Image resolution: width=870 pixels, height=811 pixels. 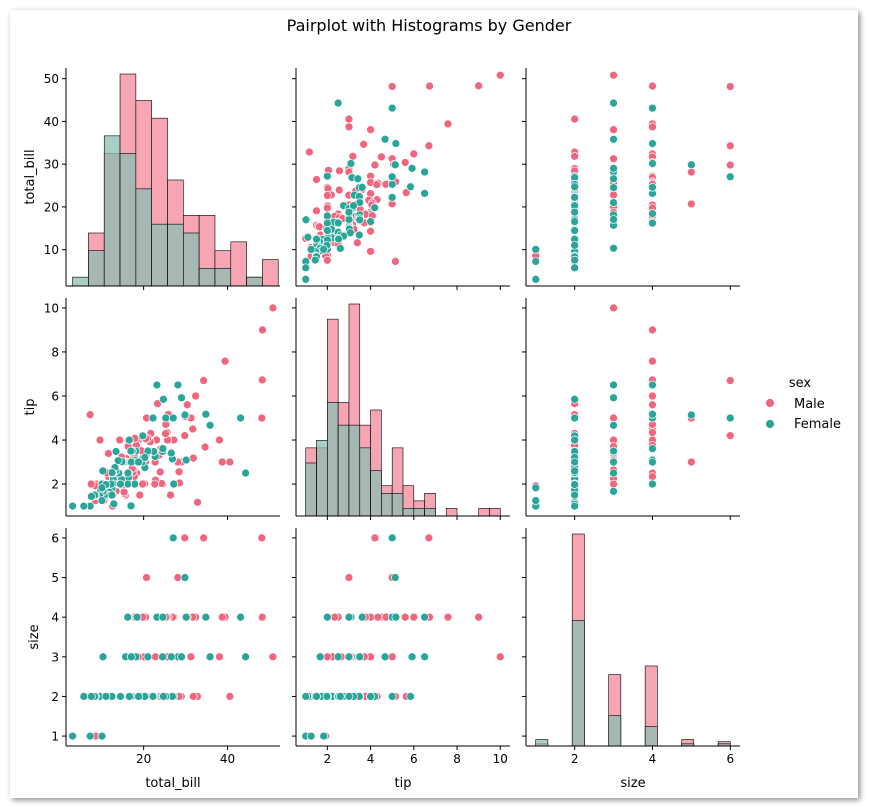 What do you see at coordinates (414, 759) in the screenshot?
I see `x-tick-label: 6` at bounding box center [414, 759].